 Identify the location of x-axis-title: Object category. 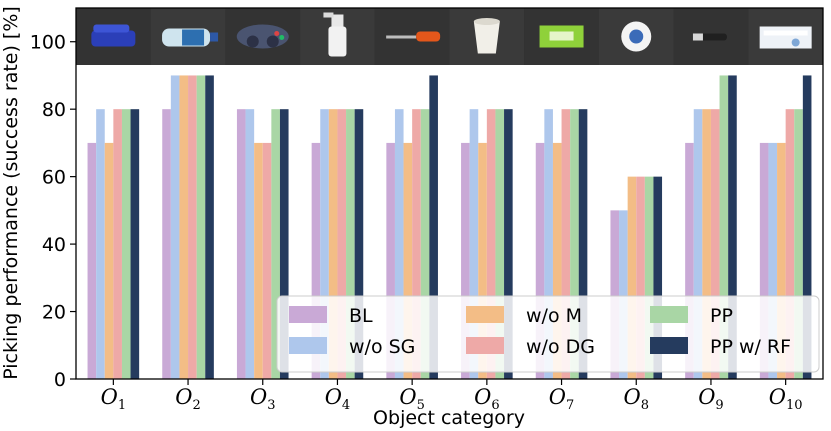
(449, 418).